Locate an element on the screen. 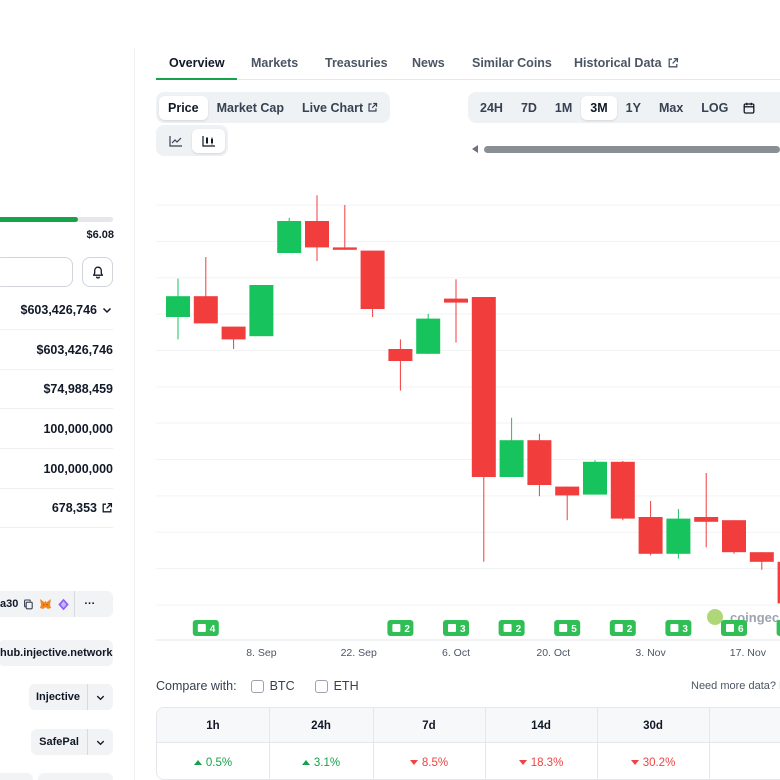  date-range-button is located at coordinates (749, 108).